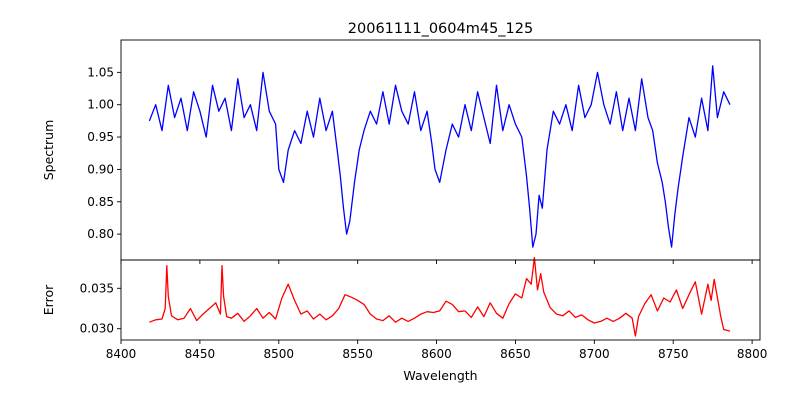  Describe the element at coordinates (100, 234) in the screenshot. I see `spectrum-ytick-label: 0.80` at that location.